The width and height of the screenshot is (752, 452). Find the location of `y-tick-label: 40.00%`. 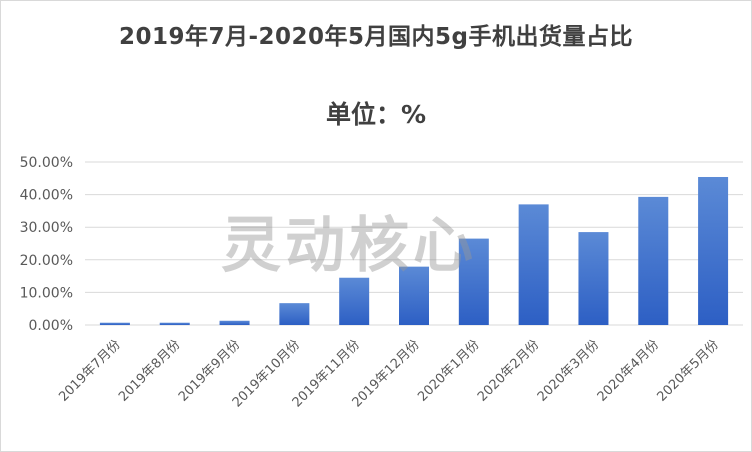

y-tick-label: 40.00% is located at coordinates (46, 196).